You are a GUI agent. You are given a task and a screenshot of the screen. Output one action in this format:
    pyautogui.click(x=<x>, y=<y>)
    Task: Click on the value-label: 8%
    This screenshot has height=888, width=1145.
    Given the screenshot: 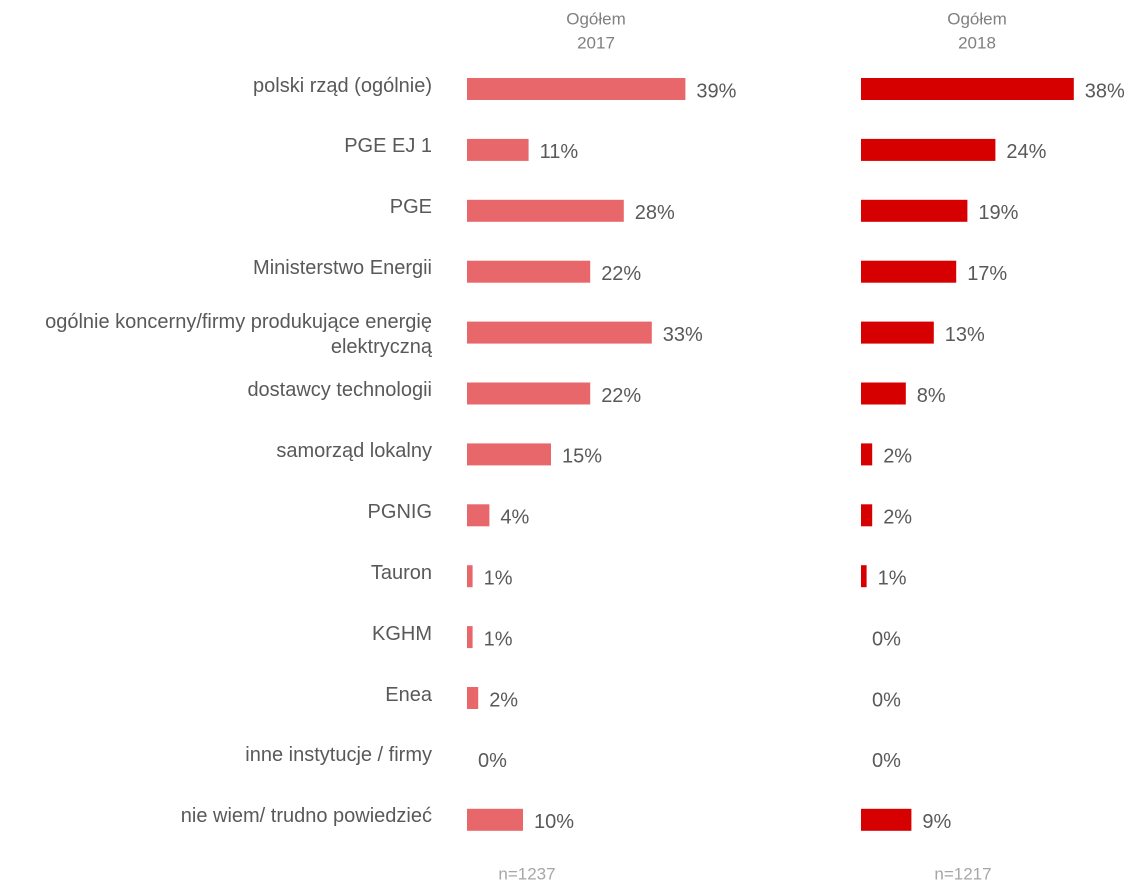 What is the action you would take?
    pyautogui.click(x=931, y=396)
    